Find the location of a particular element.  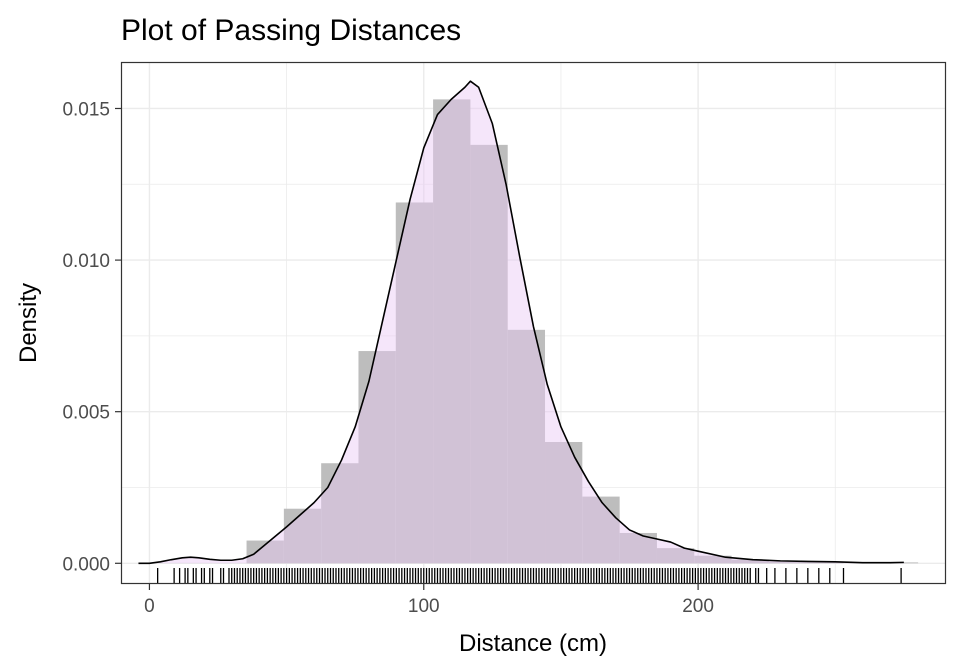

x-tick-label: 0 is located at coordinates (149, 606).